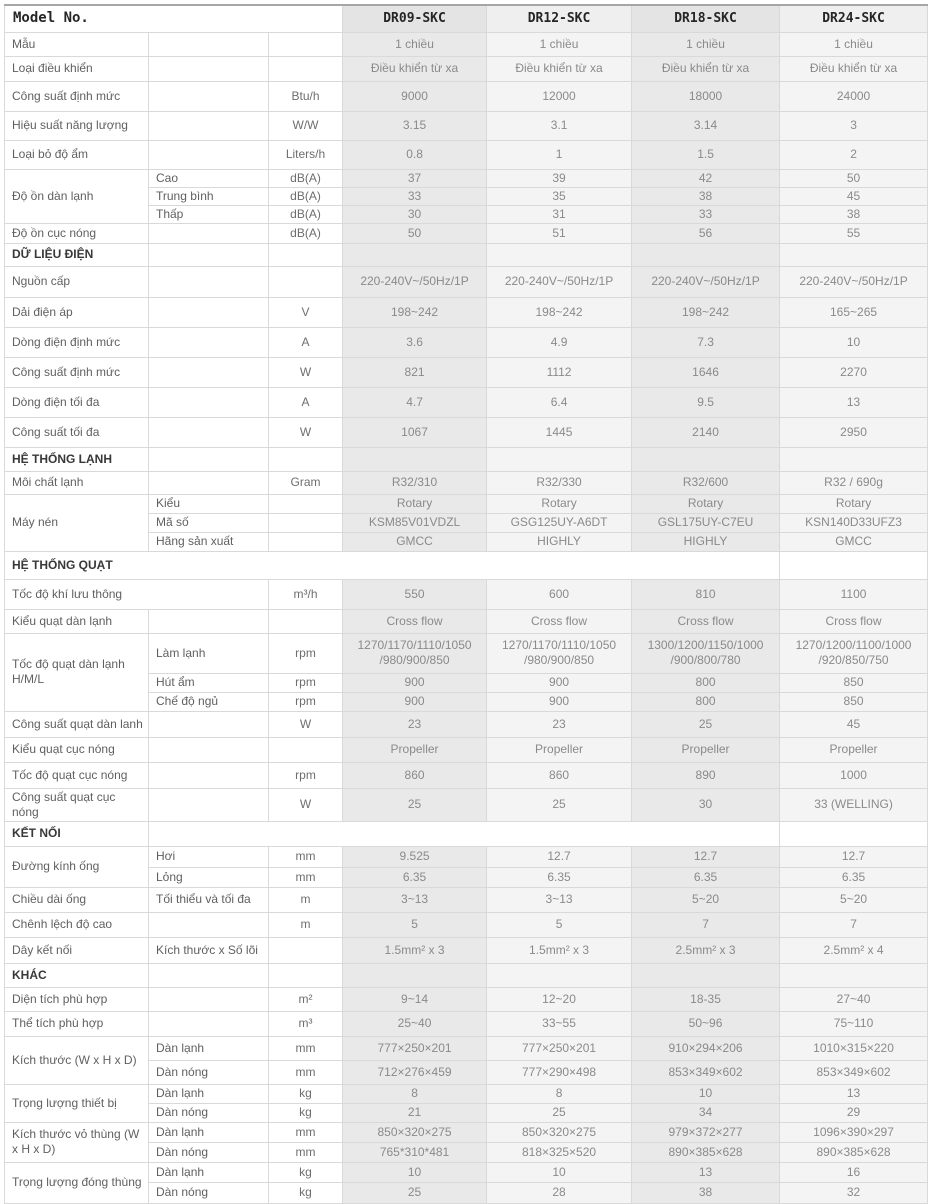 This screenshot has height=1204, width=931. What do you see at coordinates (854, 402) in the screenshot?
I see `value-cell: 13` at bounding box center [854, 402].